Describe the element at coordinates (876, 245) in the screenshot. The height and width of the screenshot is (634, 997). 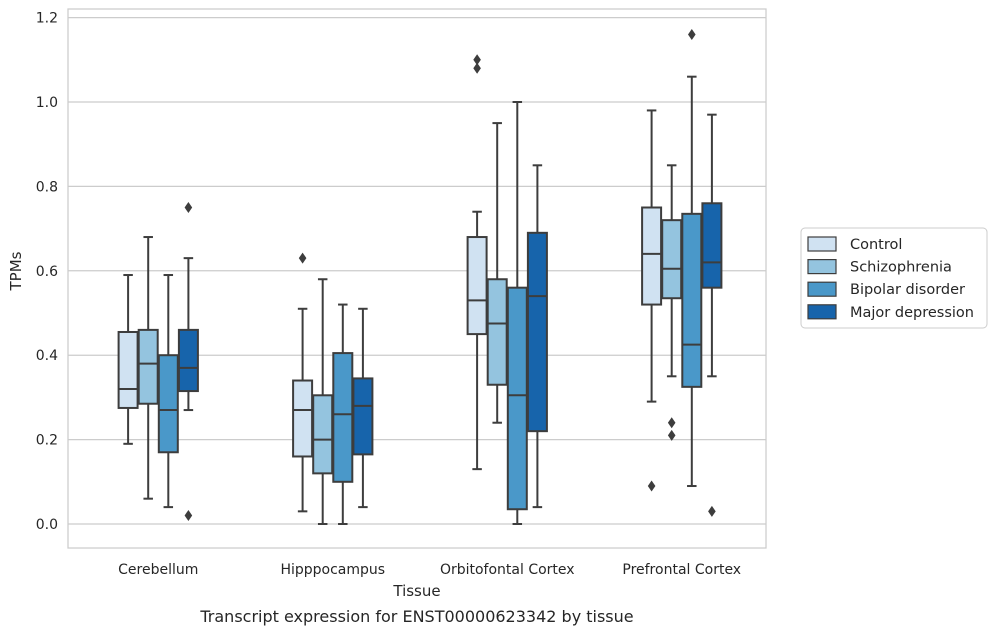
I see `legend-entry: Control` at that location.